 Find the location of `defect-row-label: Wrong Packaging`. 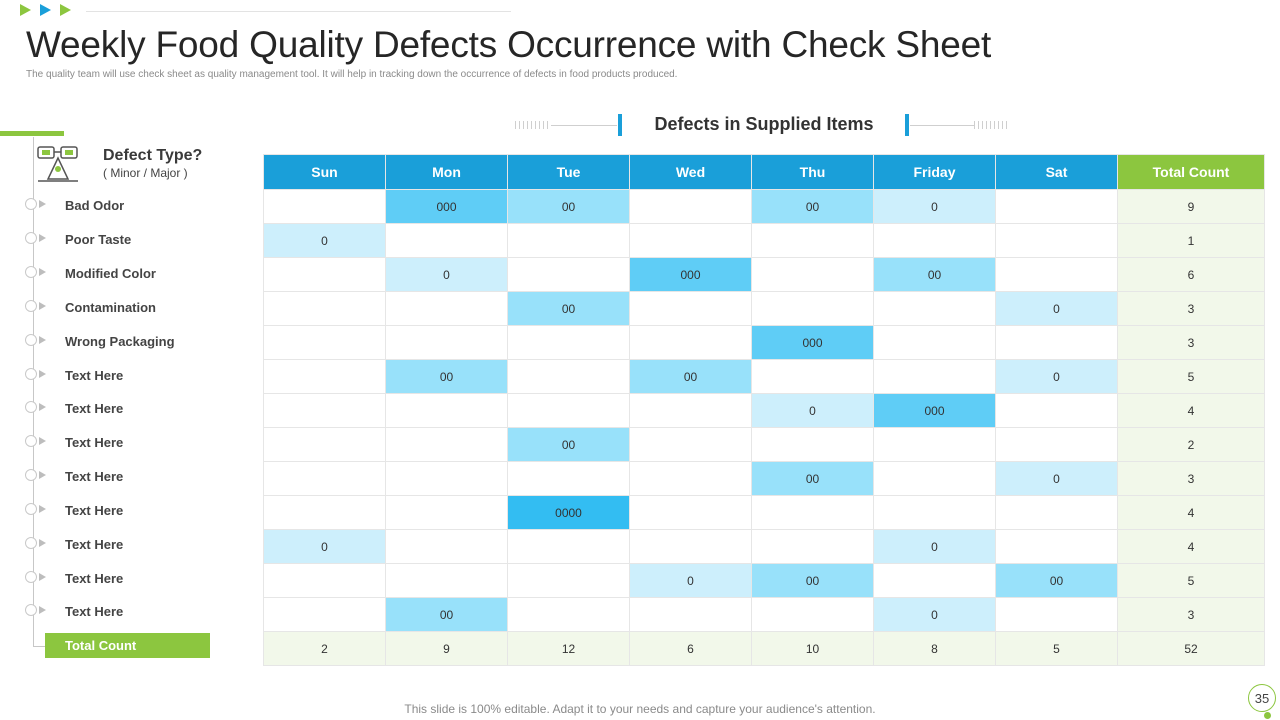

defect-row-label: Wrong Packaging is located at coordinates (110, 341).